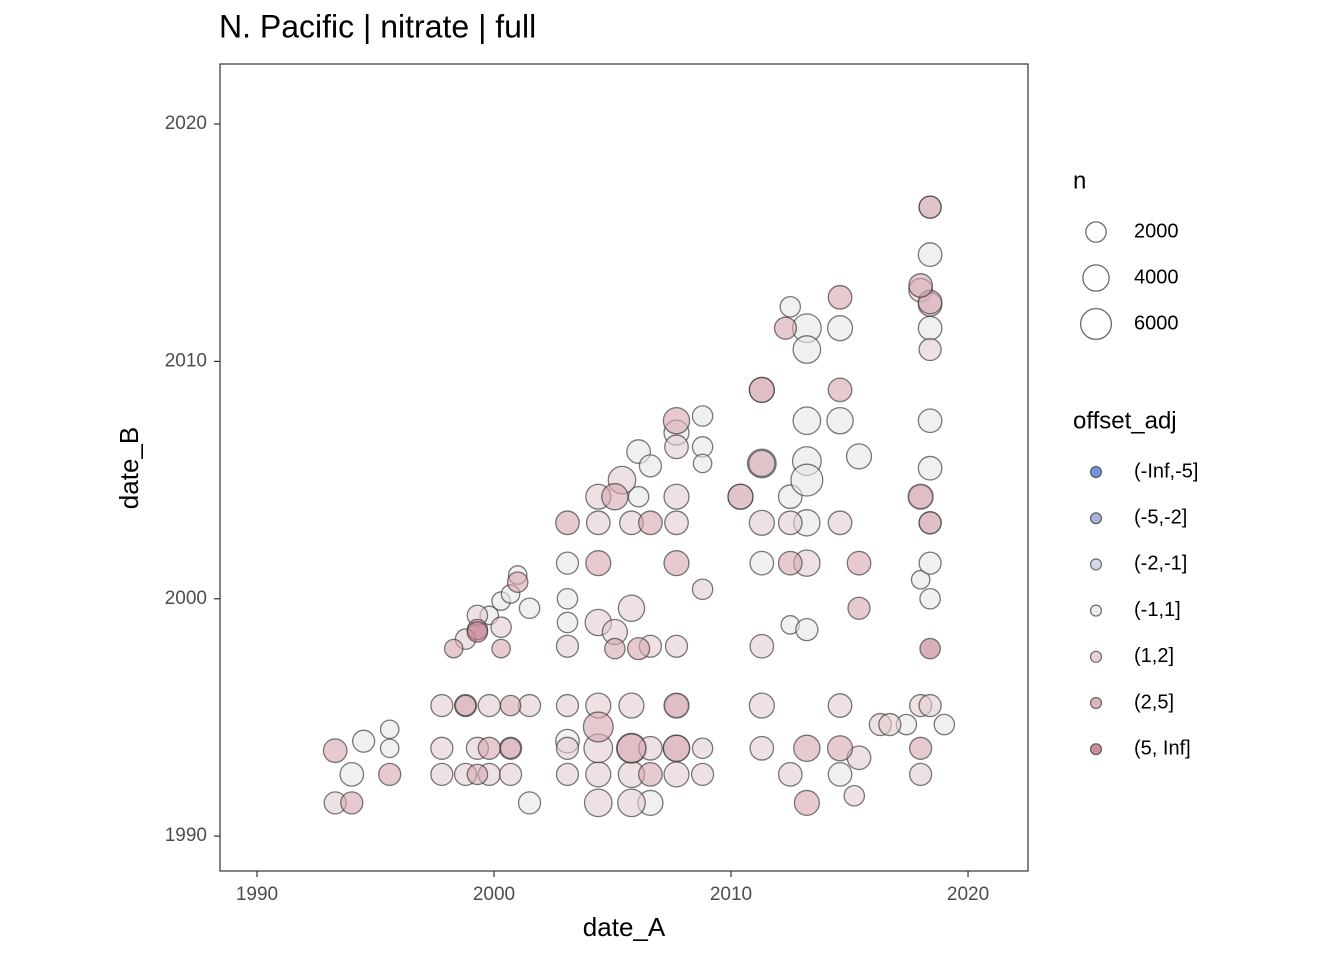  What do you see at coordinates (186, 123) in the screenshot?
I see `y-tick-label: 2020` at bounding box center [186, 123].